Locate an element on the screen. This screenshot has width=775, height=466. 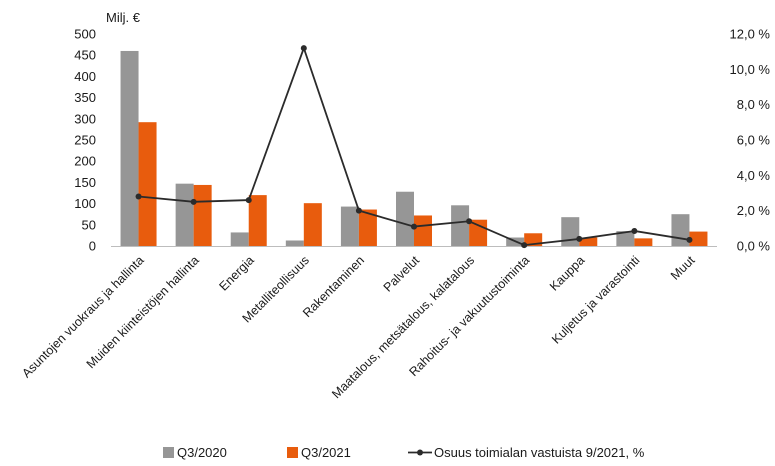
right-tick-label: 10,0 % is located at coordinates (750, 69).